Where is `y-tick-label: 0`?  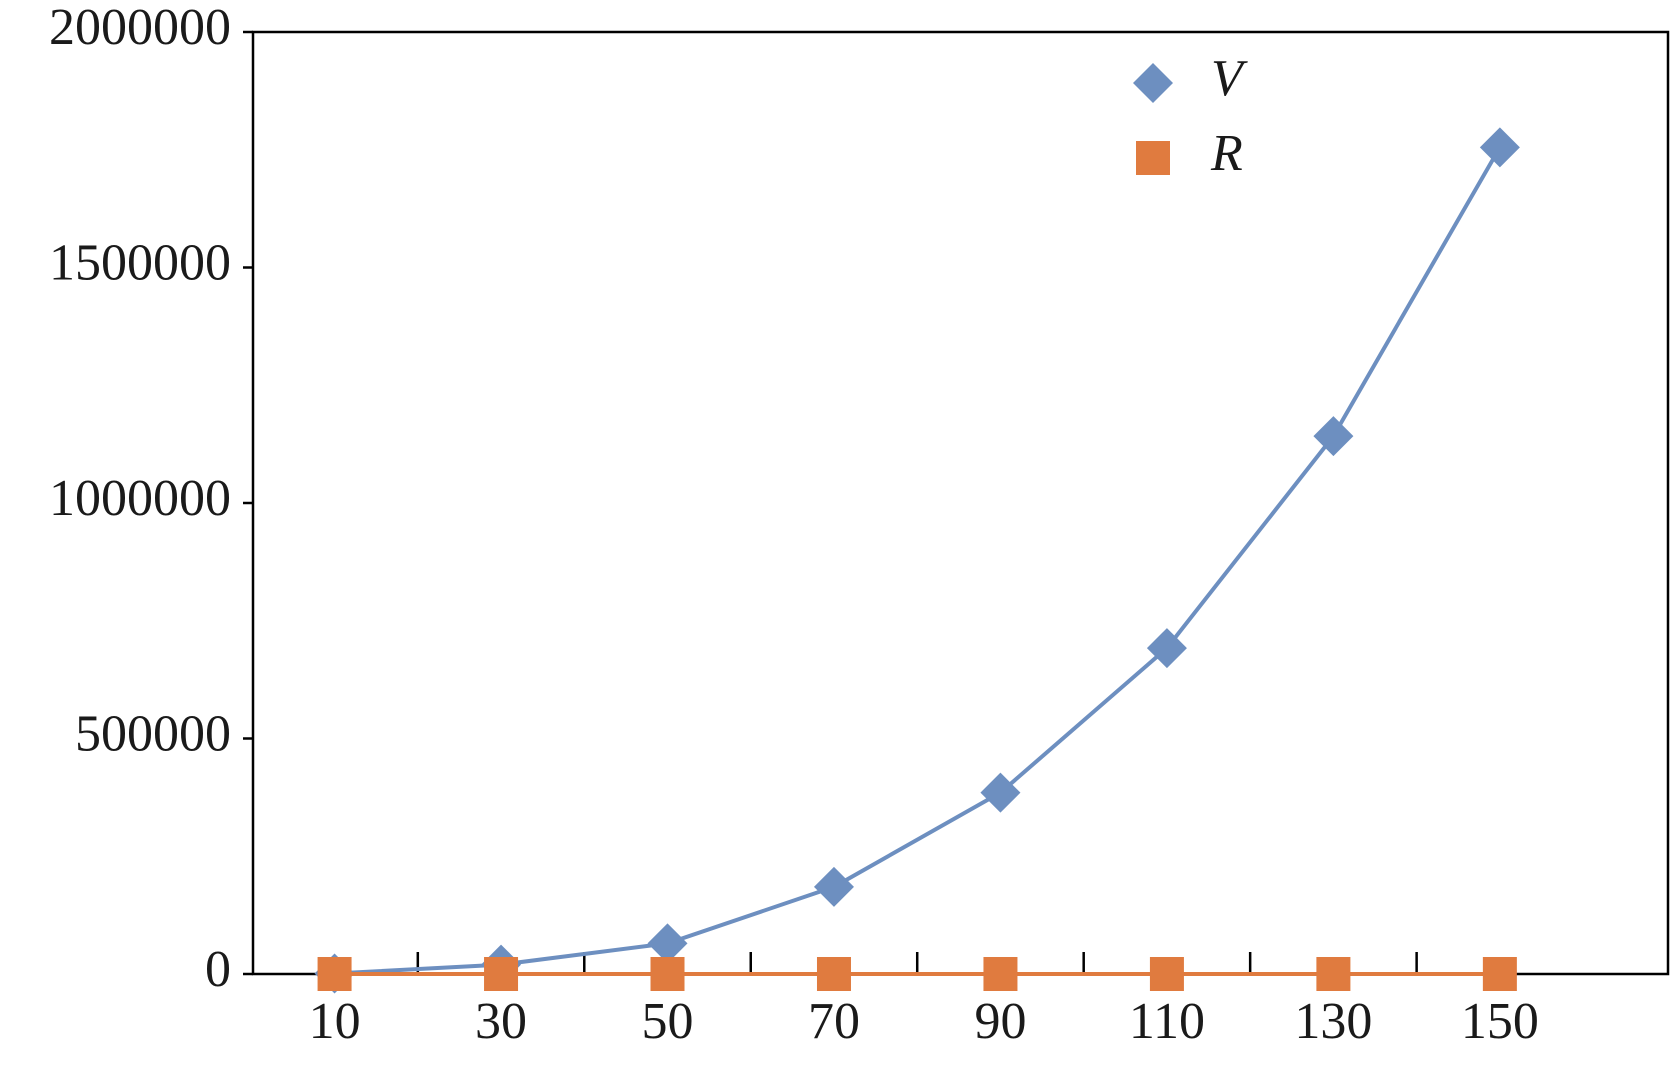 y-tick-label: 0 is located at coordinates (218, 969).